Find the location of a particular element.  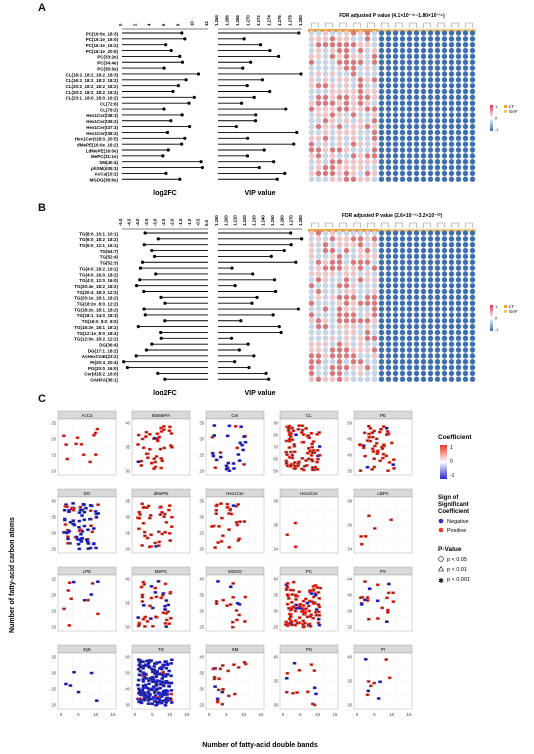

vip-tick: 1.280 is located at coordinates (300, 220).